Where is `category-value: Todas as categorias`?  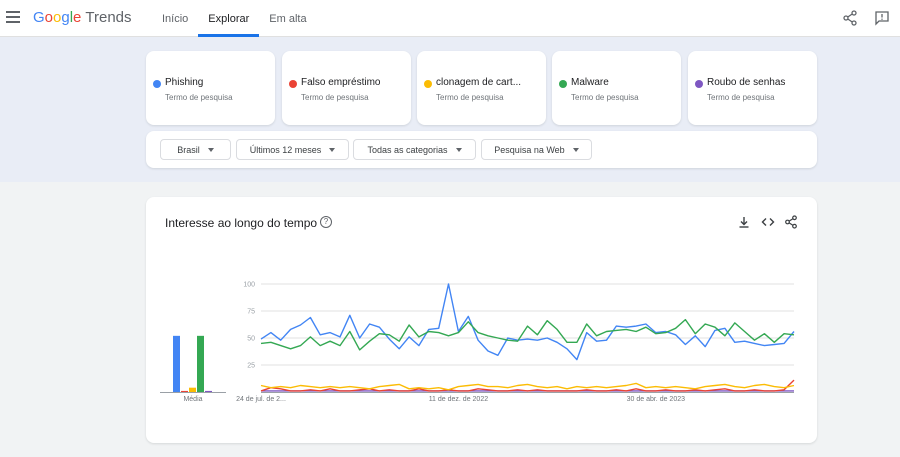 category-value: Todas as categorias is located at coordinates (407, 149).